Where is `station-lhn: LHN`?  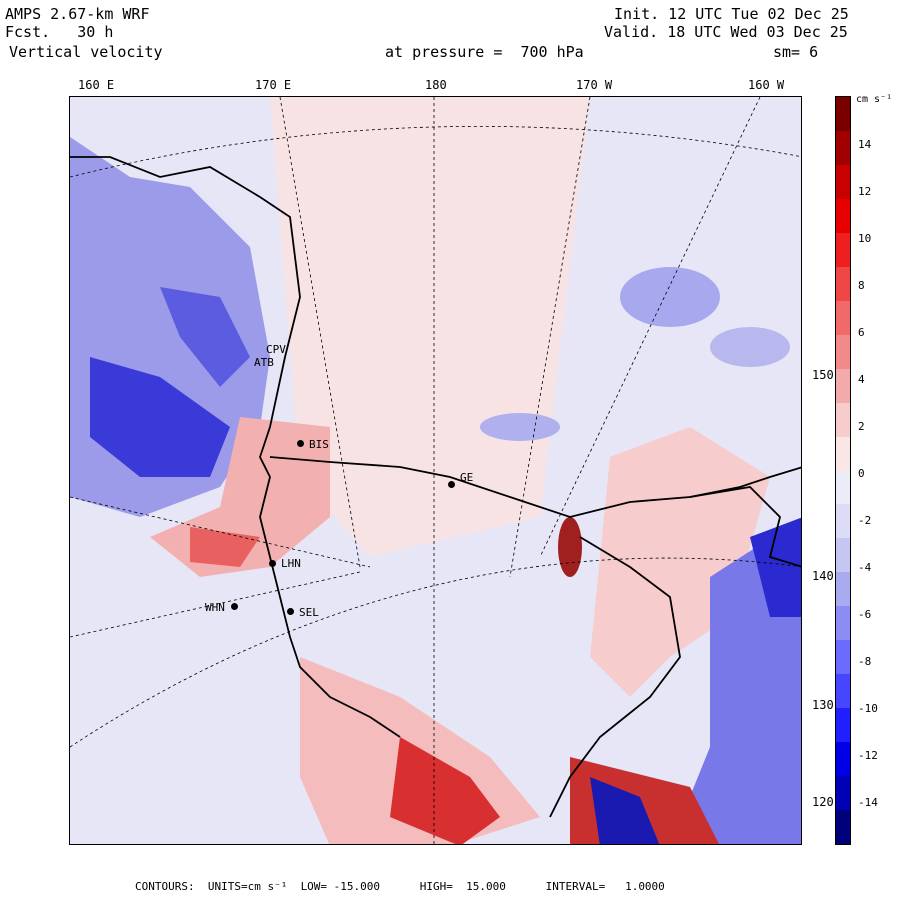
station-lhn: LHN is located at coordinates (291, 563).